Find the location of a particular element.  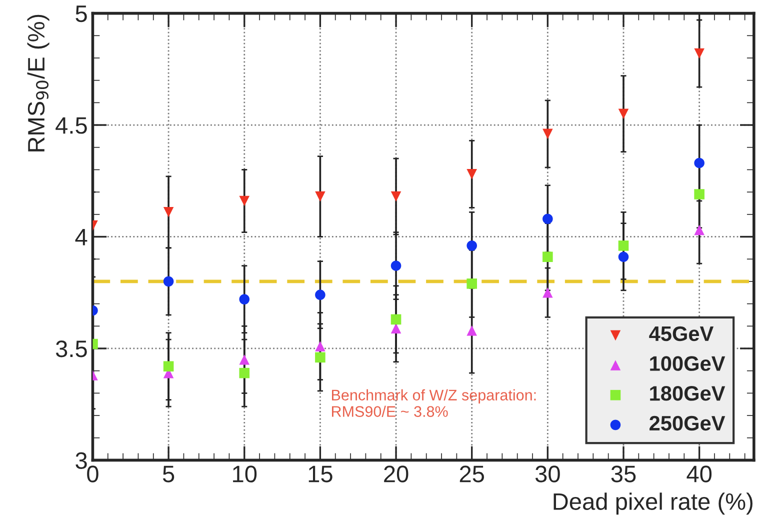

x-tick-label: 5 is located at coordinates (168, 474).